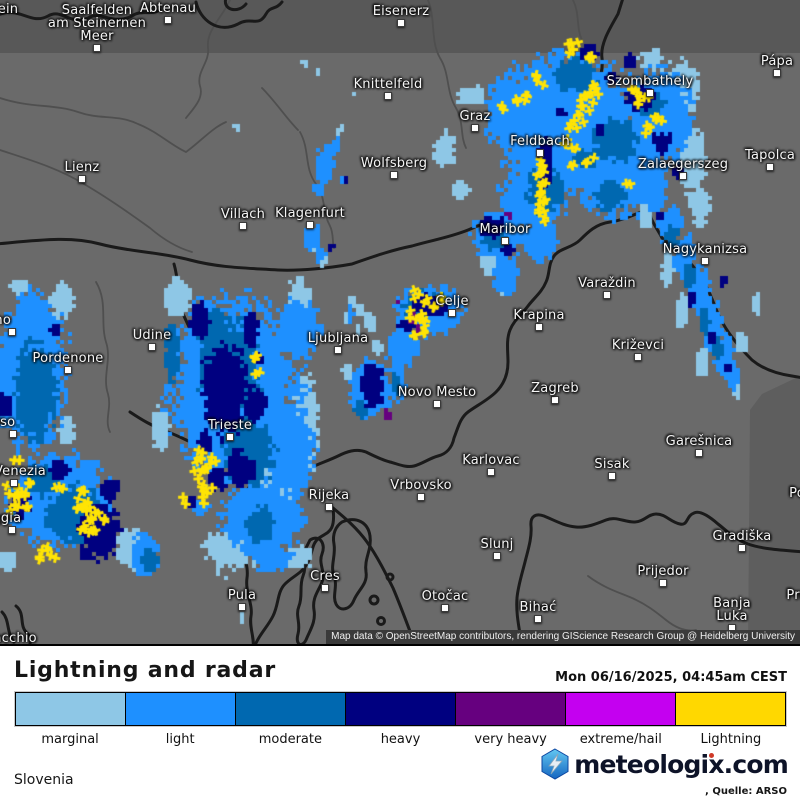  Describe the element at coordinates (539, 315) in the screenshot. I see `city-label: Krapina` at that location.